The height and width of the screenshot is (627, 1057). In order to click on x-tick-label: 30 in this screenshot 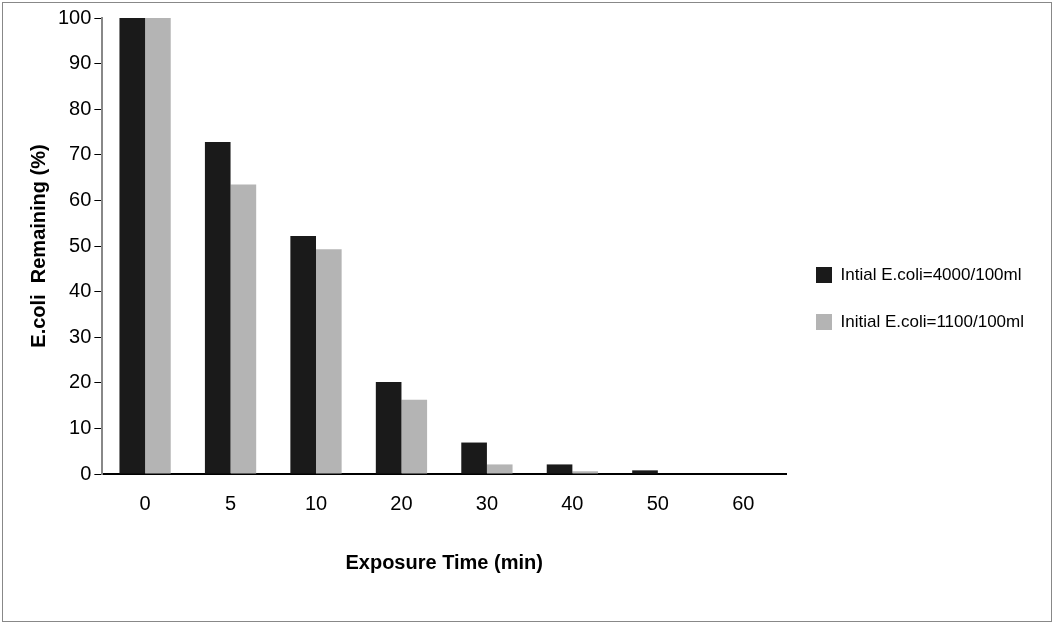, I will do `click(487, 502)`.